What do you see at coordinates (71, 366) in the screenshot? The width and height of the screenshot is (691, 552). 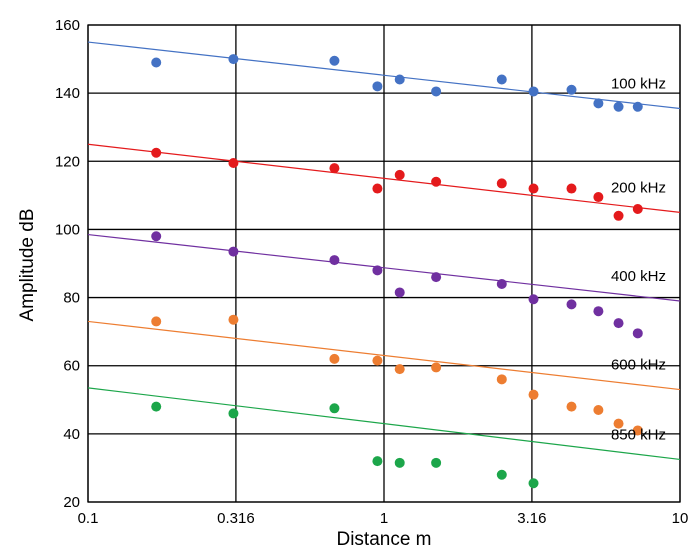 I see `y-tick-label: 60` at bounding box center [71, 366].